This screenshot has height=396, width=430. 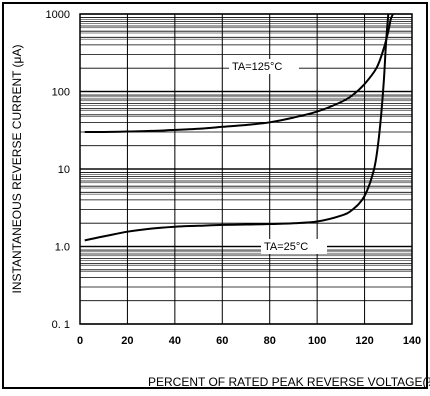 What do you see at coordinates (64, 170) in the screenshot?
I see `y-tick-label: 10` at bounding box center [64, 170].